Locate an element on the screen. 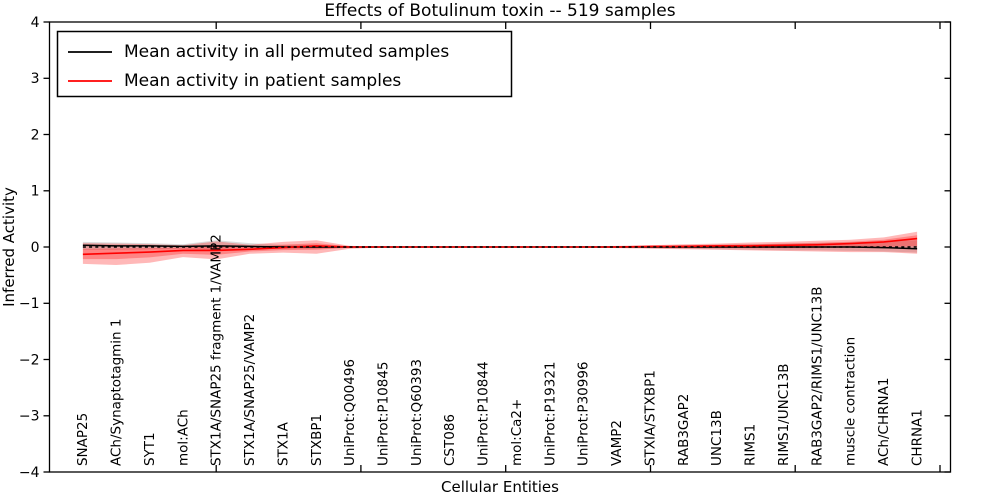 The image size is (1000, 500). legend-label-patient: Mean activity in patient samples is located at coordinates (262, 81).